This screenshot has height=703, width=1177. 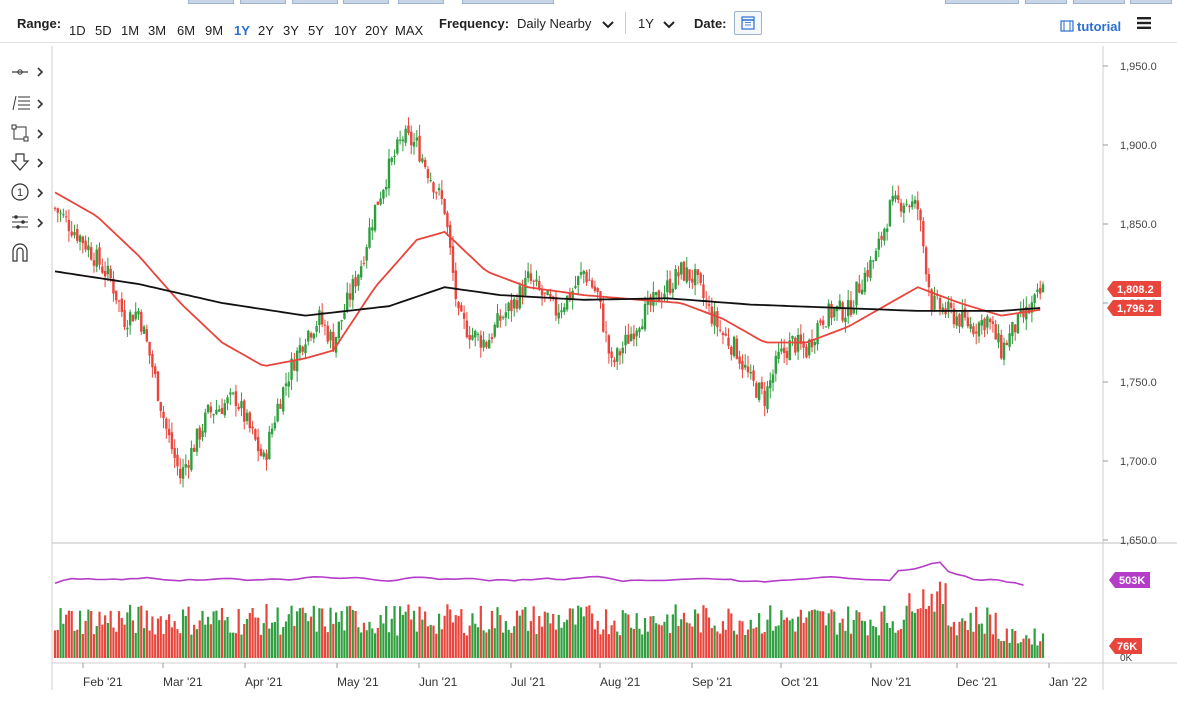 I want to click on menu-icon, so click(x=1144, y=23).